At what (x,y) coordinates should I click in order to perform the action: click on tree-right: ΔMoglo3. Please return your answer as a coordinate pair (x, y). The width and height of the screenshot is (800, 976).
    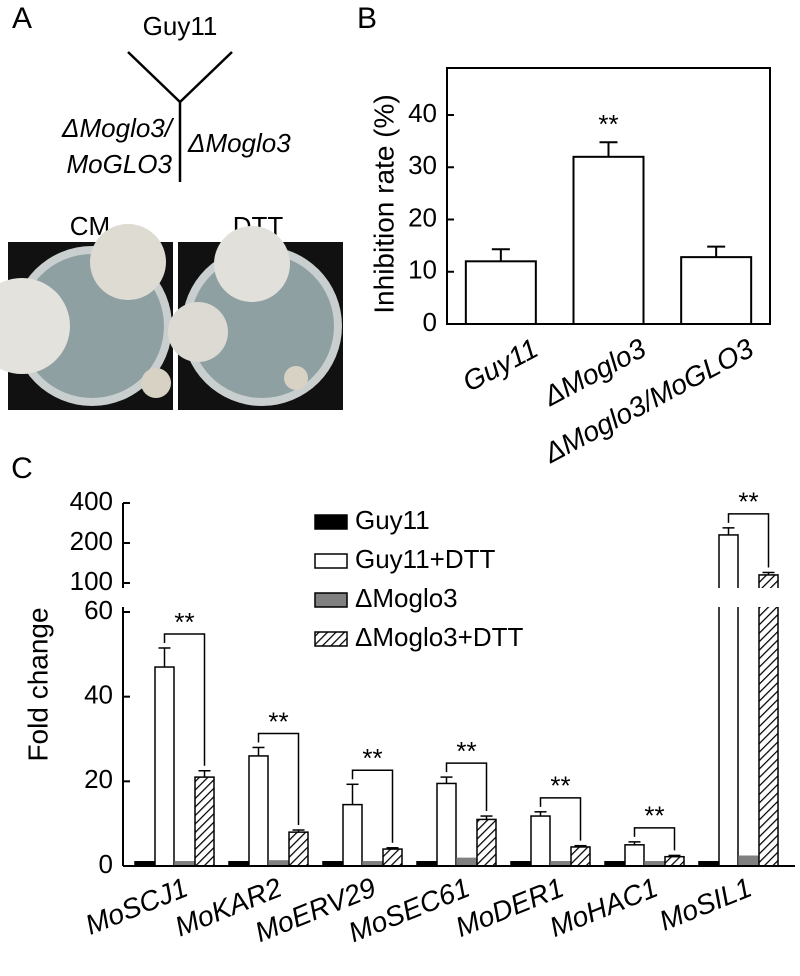
    Looking at the image, I should click on (239, 143).